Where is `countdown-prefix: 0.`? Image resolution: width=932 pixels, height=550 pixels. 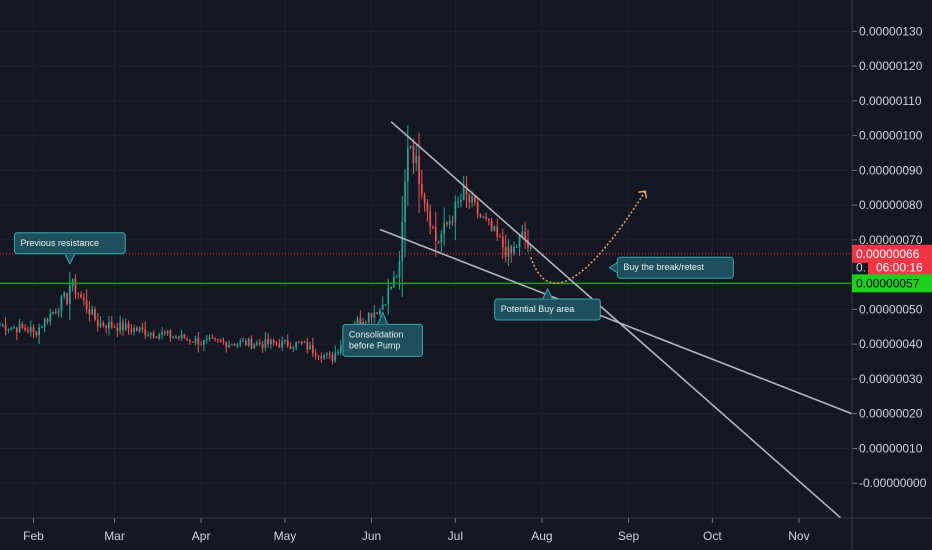
countdown-prefix: 0. is located at coordinates (861, 268).